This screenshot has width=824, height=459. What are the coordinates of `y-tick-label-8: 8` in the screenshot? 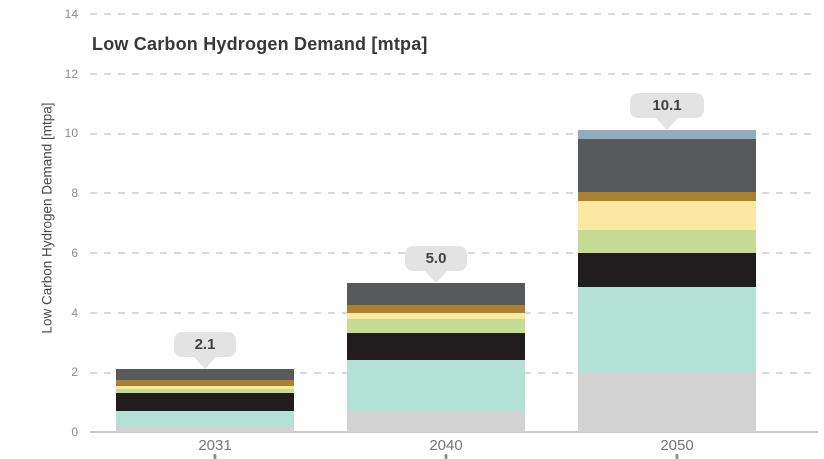 It's located at (74, 193).